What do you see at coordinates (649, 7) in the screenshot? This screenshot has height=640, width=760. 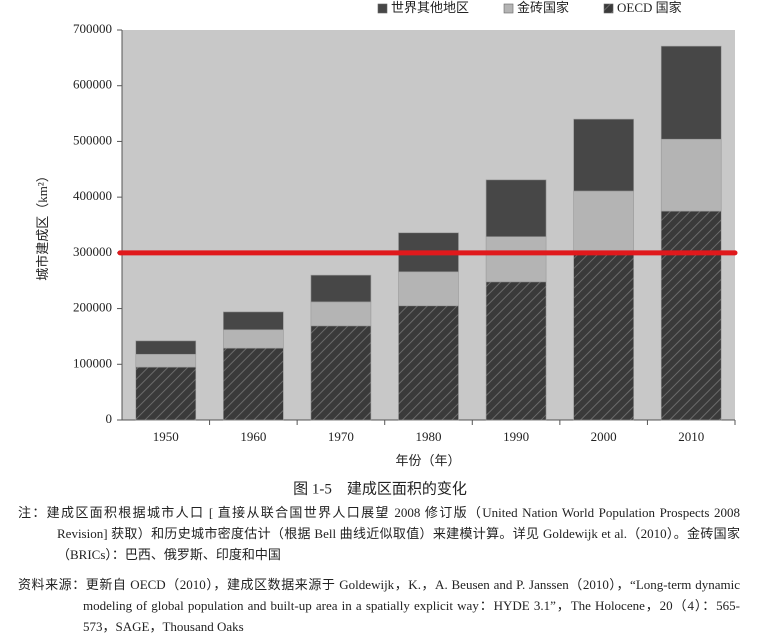 I see `legend-label: OECD 国家` at bounding box center [649, 7].